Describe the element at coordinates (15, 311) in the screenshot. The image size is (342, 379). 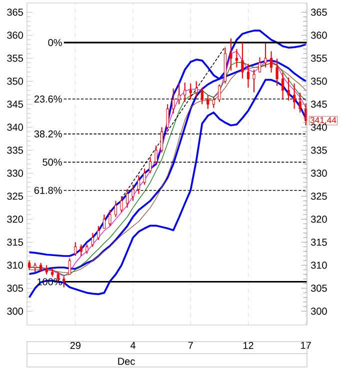
I see `y2-tick-label: 300` at that location.